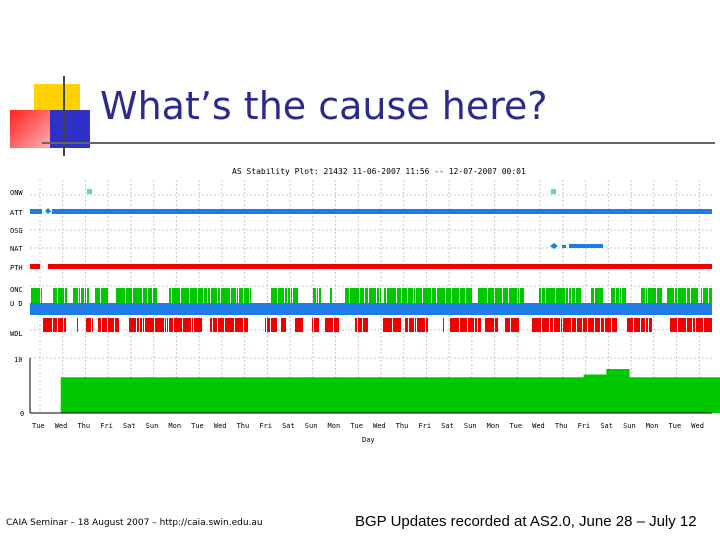  Describe the element at coordinates (16, 334) in the screenshot. I see `row-label-wdl: WDL` at that location.